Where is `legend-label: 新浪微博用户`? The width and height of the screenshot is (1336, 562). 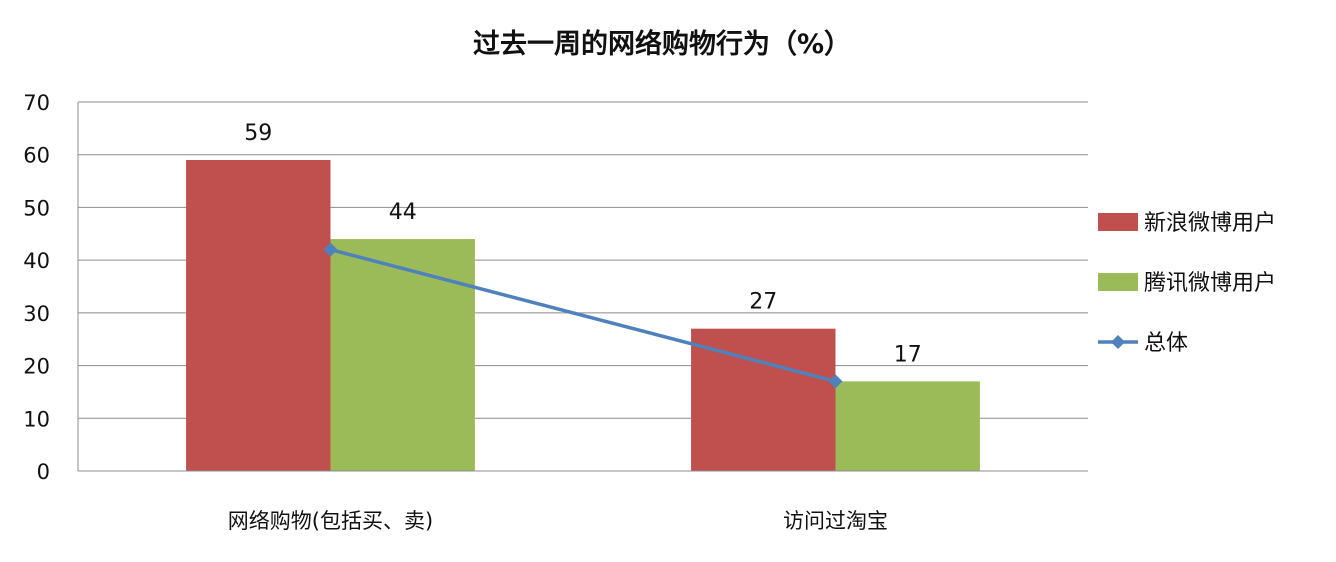 legend-label: 新浪微博用户 is located at coordinates (1210, 223).